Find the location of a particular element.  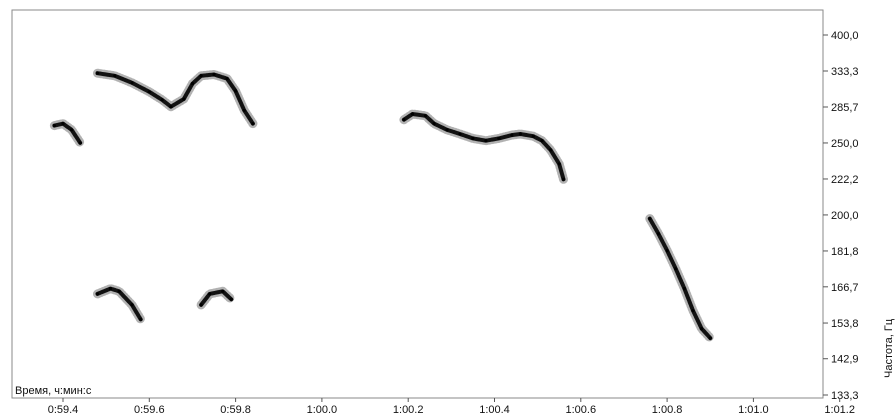

x-tick-label: 1:00.4 is located at coordinates (494, 410).